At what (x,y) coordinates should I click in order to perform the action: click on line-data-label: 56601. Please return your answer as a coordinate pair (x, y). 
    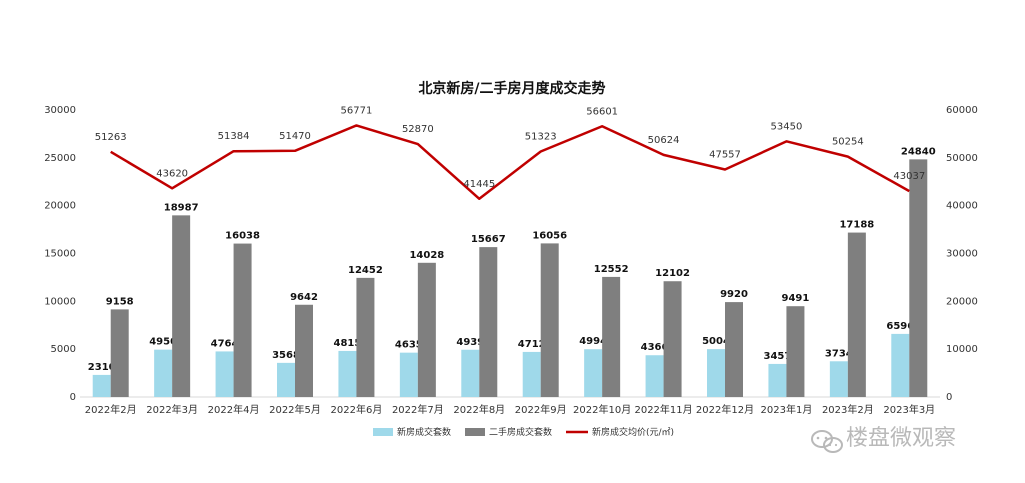
    Looking at the image, I should click on (602, 111).